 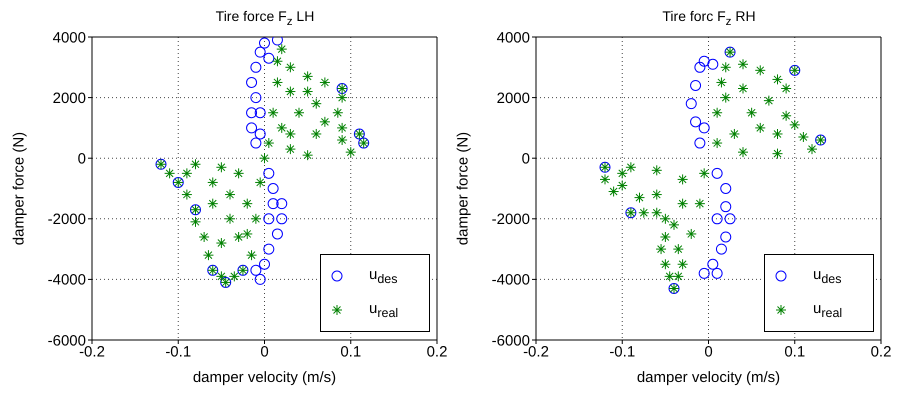 What do you see at coordinates (709, 19) in the screenshot?
I see `chart-title: Tire forc F$_{z}$ RH` at bounding box center [709, 19].